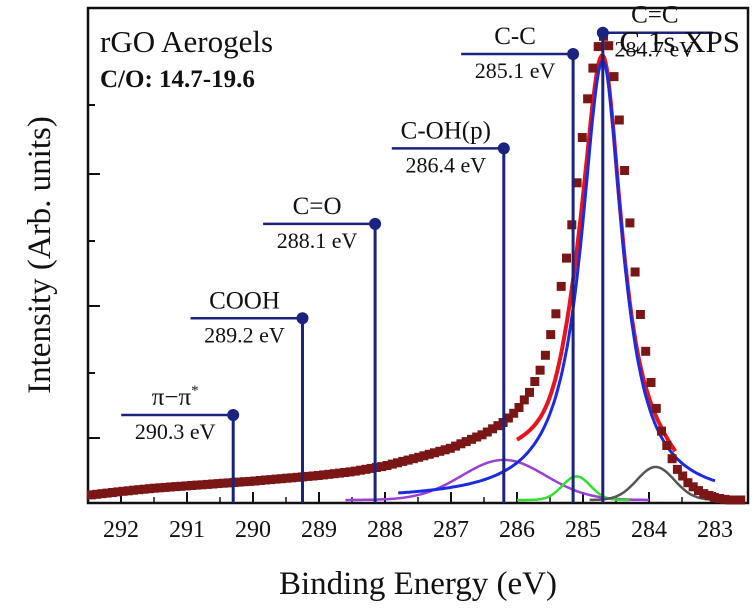 This screenshot has width=753, height=613. Describe the element at coordinates (649, 530) in the screenshot. I see `x-tick-label: 284` at that location.